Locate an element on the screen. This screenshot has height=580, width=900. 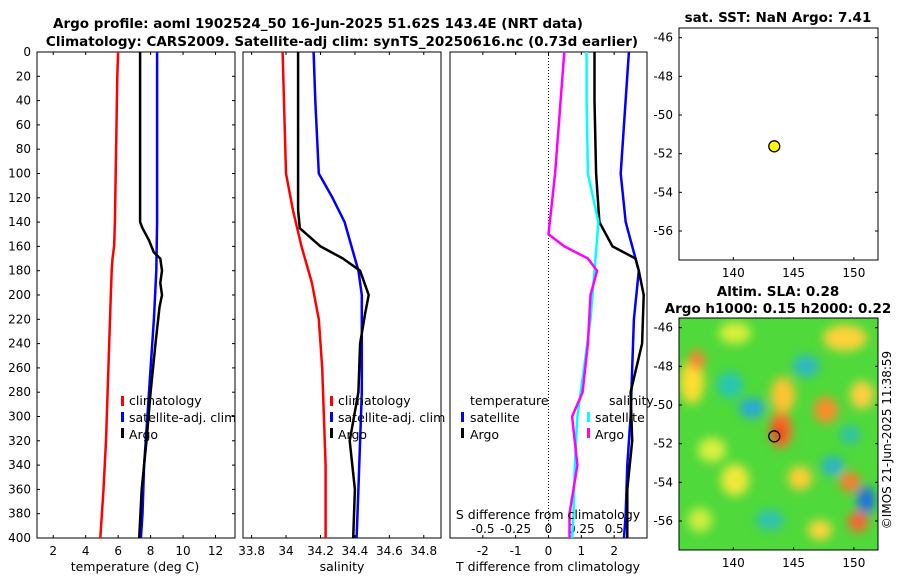
sla-map-title-line1: Altim. SLA: 0.28 is located at coordinates (778, 292).